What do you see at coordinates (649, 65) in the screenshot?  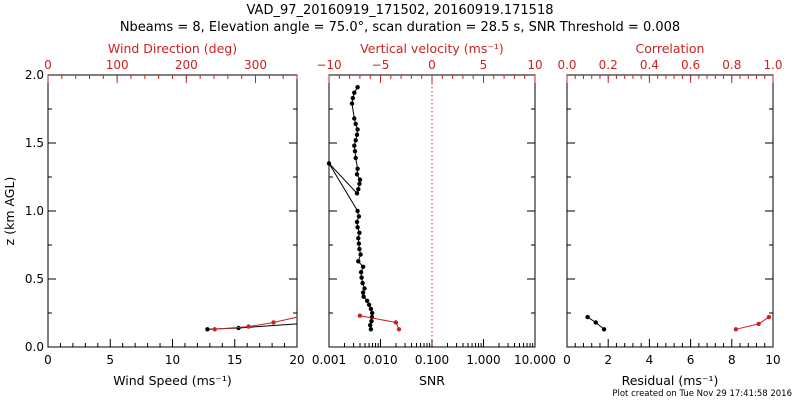 I see `top-tick-label: 0.4` at bounding box center [649, 65].